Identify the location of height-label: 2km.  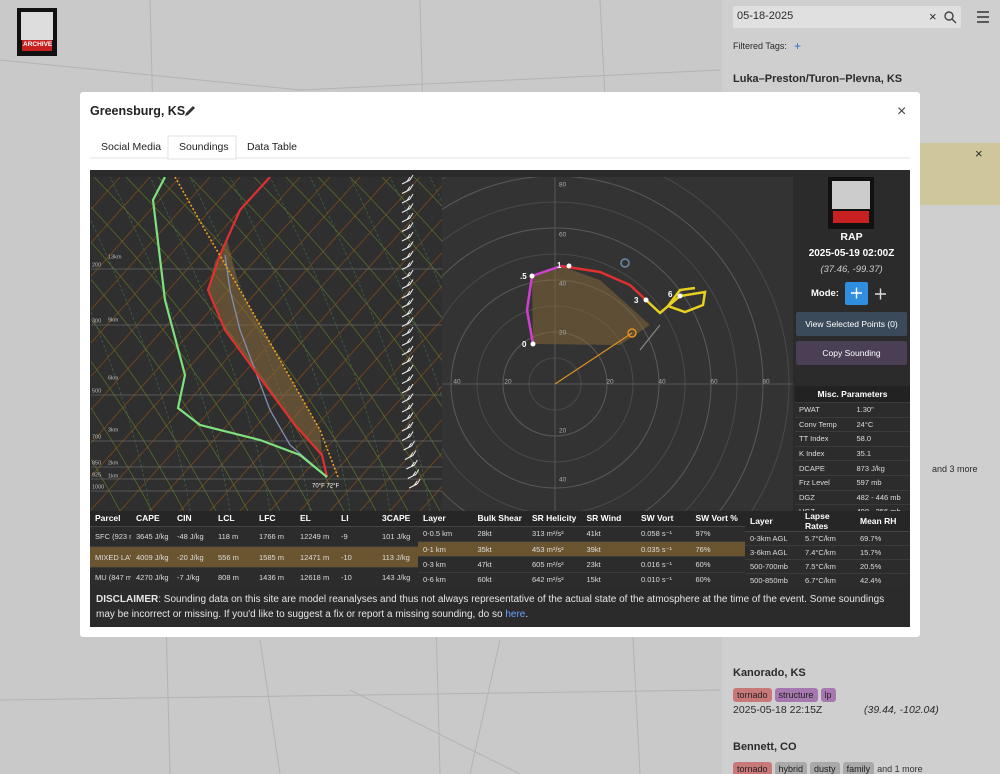
(113, 463).